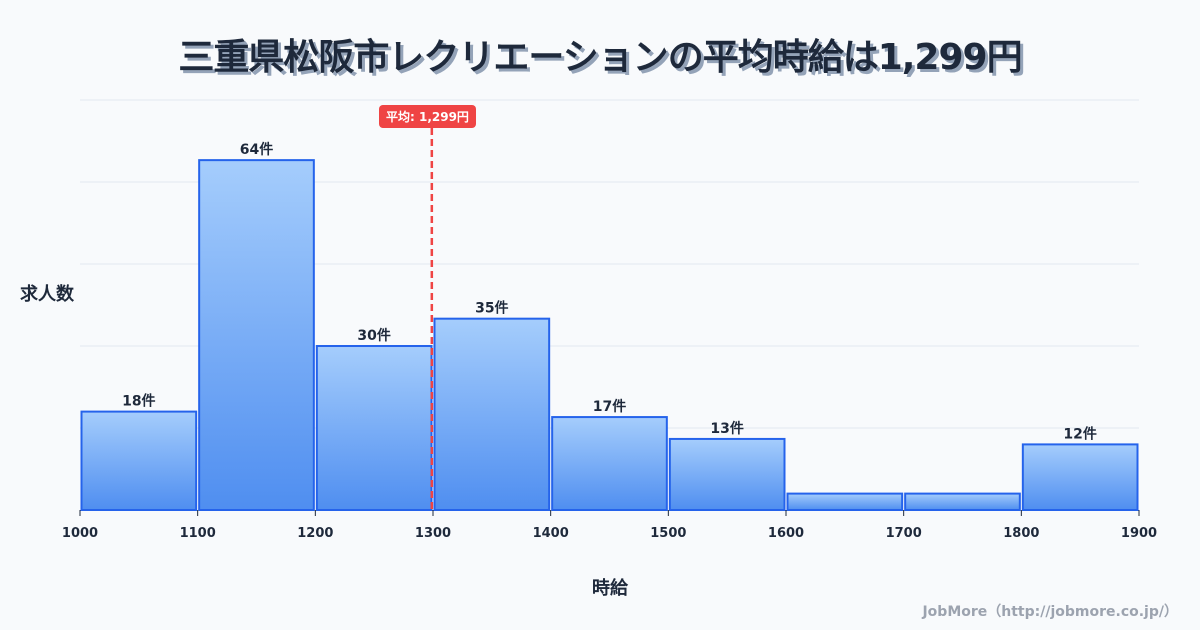  I want to click on bar-value-label: 64件, so click(256, 149).